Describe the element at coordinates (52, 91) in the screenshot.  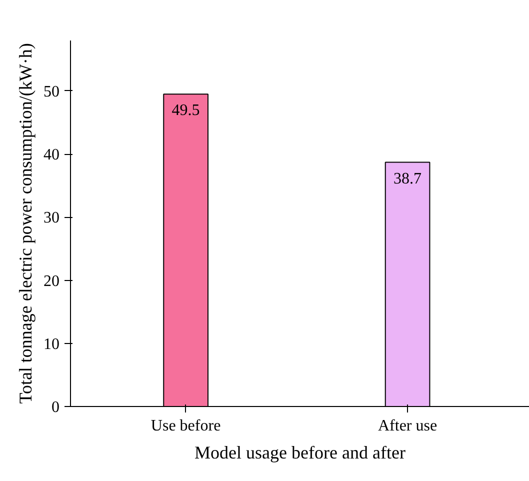
I see `y-tick-label: 50` at that location.